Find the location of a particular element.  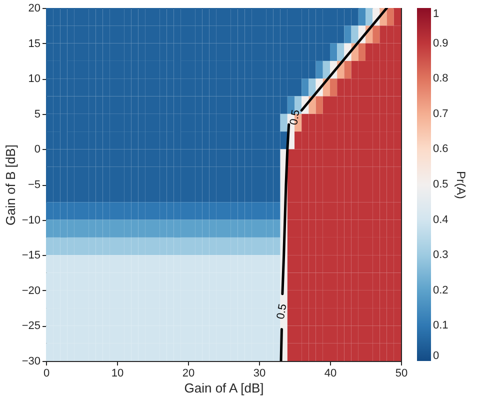

y-tick-label: −5 is located at coordinates (34, 185).